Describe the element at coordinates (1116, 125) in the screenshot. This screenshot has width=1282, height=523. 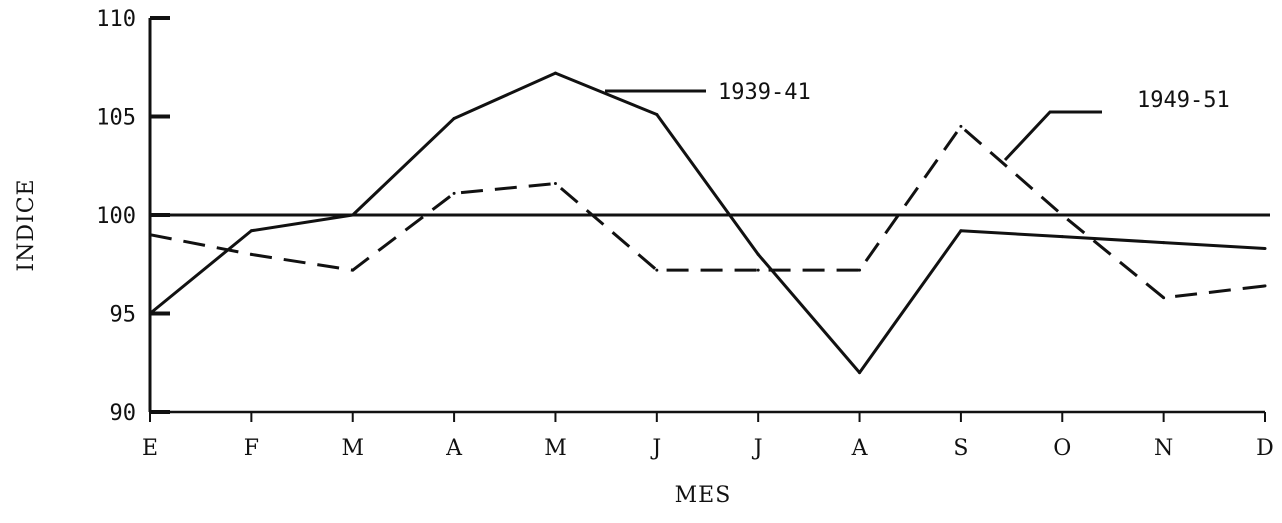
I see `series-legend-1949-51: 1949-51` at that location.